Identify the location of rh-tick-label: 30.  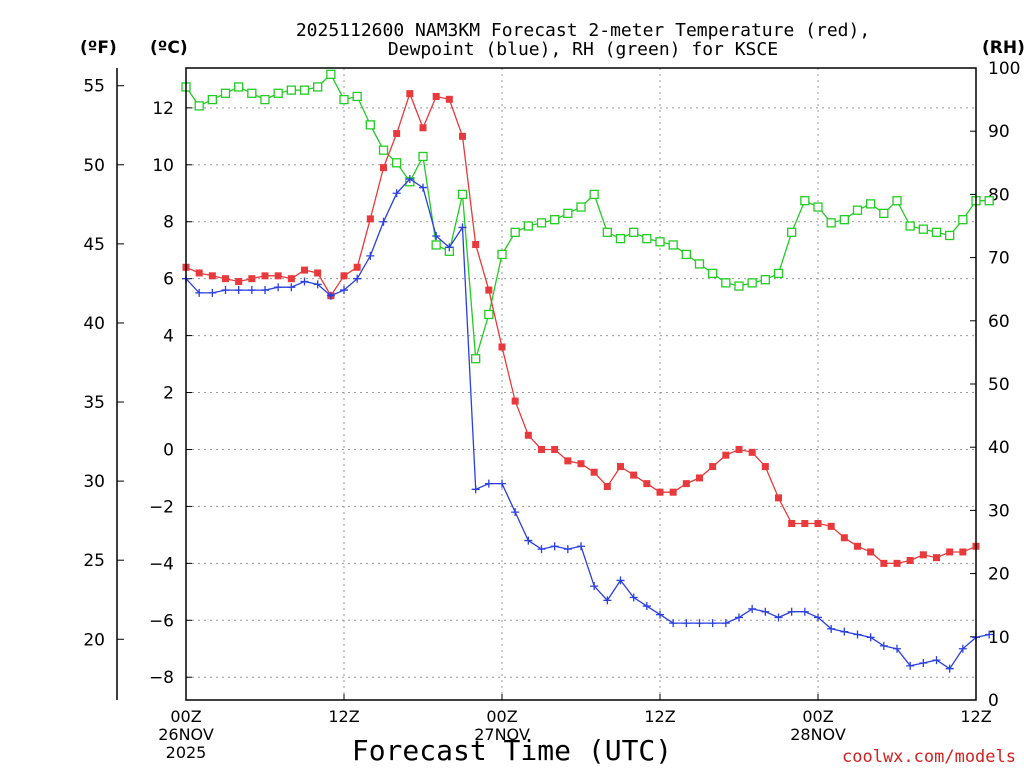
(999, 511).